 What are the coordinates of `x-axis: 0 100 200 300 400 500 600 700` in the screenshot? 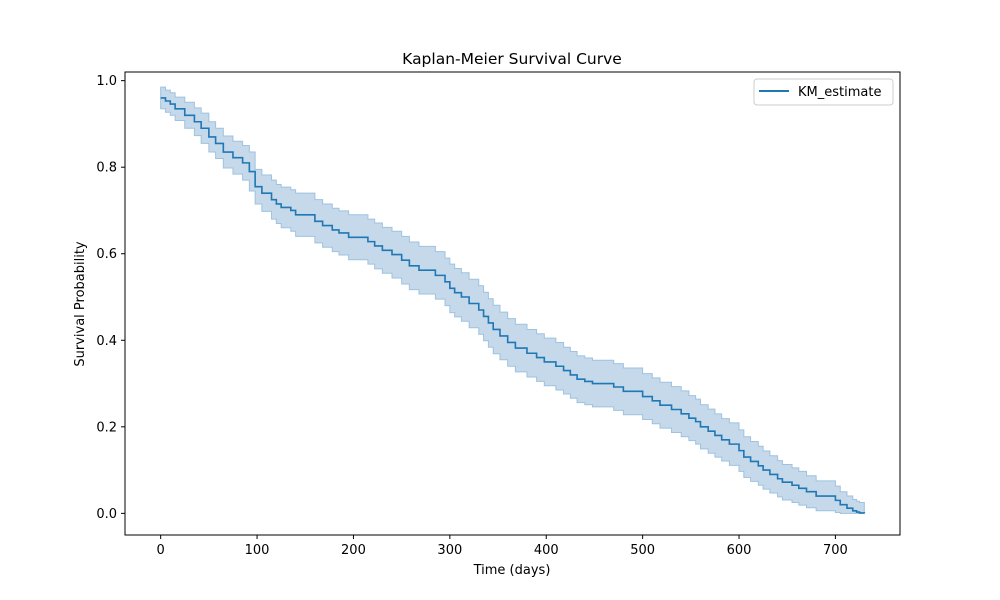 It's located at (502, 546).